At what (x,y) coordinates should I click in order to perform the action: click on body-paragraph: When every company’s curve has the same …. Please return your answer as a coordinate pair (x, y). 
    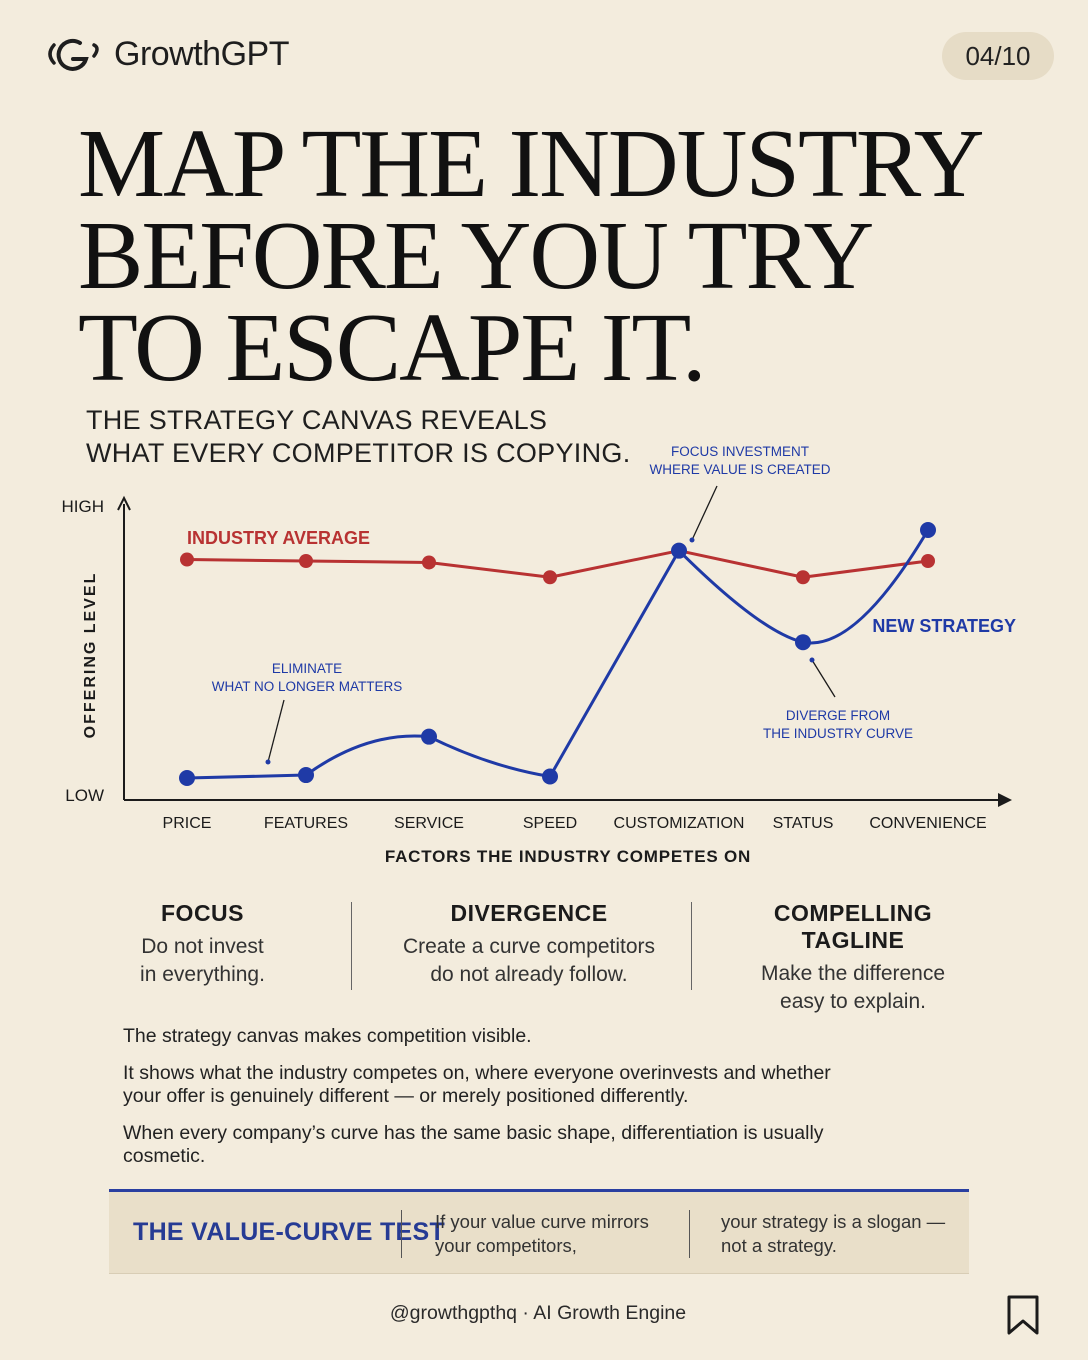
    Looking at the image, I should click on (473, 1144).